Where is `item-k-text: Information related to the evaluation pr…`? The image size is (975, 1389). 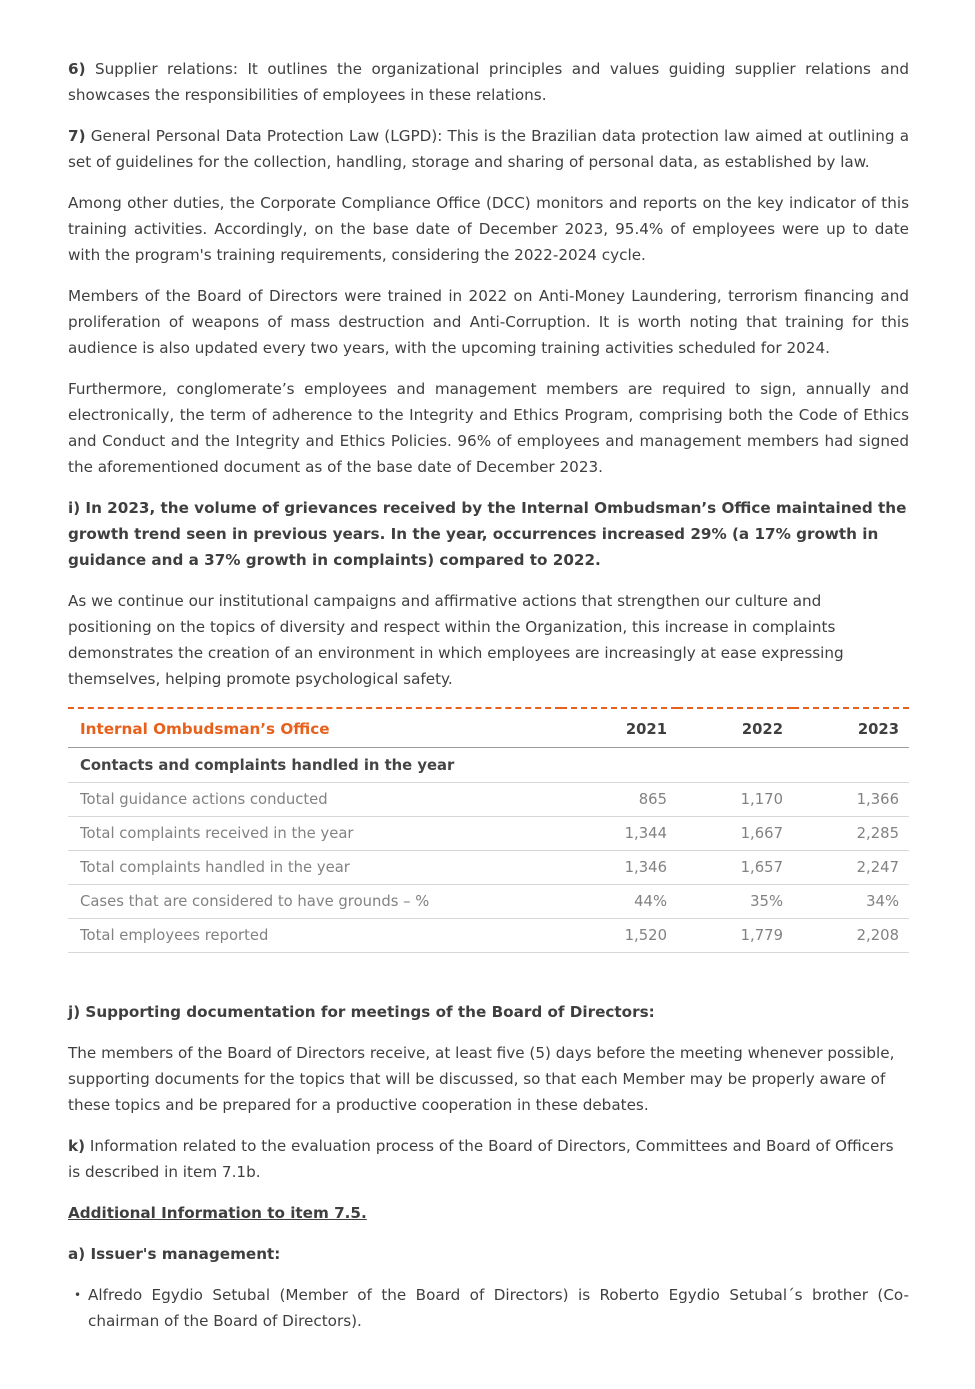 item-k-text: Information related to the evaluation pr… is located at coordinates (481, 1159).